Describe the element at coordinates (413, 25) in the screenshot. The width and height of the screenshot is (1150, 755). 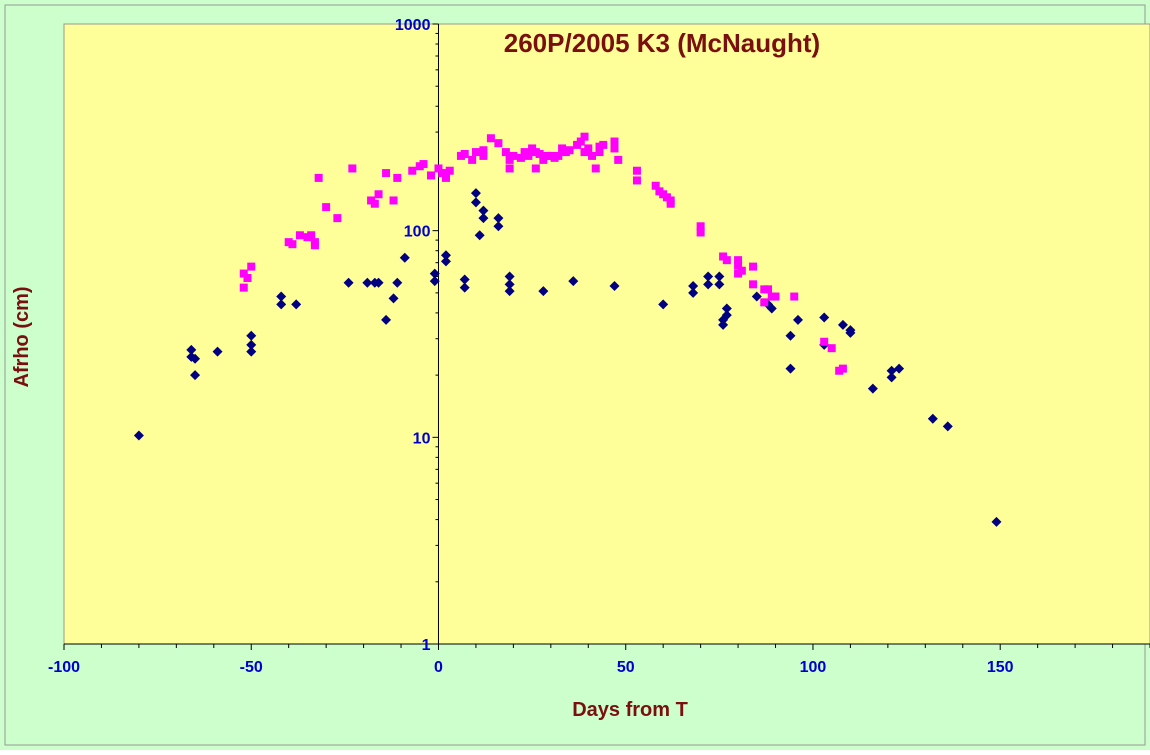
I see `y-tick-label: 1000` at that location.